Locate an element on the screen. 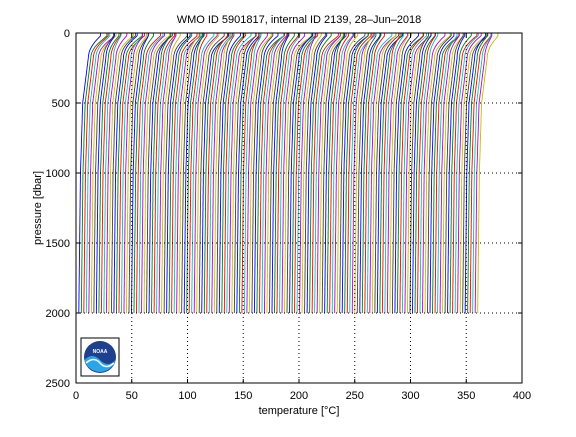 This screenshot has width=576, height=437. x-axis-label-unit: °C is located at coordinates (330, 411).